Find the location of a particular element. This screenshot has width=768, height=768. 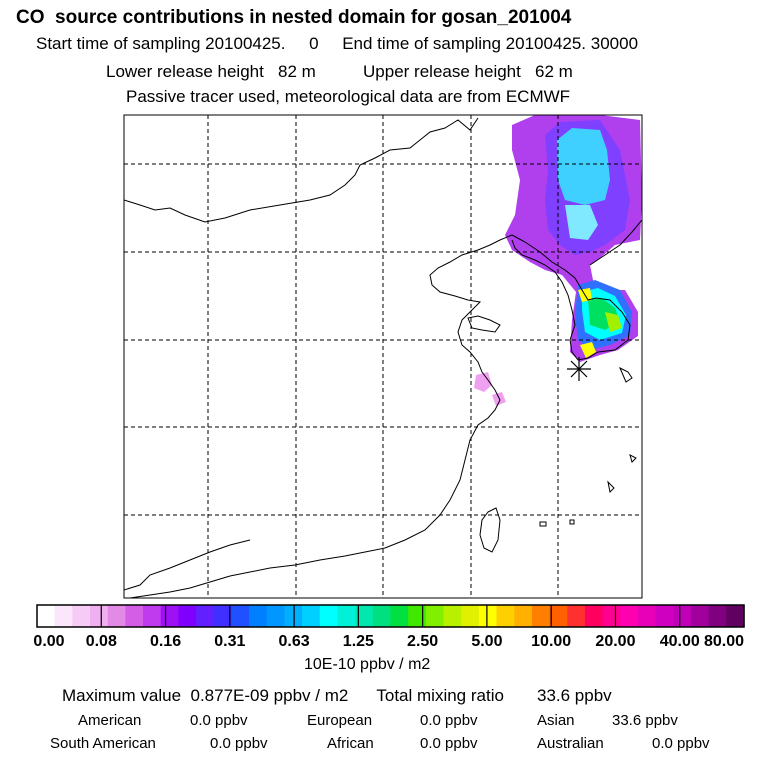

colorbar-cells is located at coordinates (391, 616).